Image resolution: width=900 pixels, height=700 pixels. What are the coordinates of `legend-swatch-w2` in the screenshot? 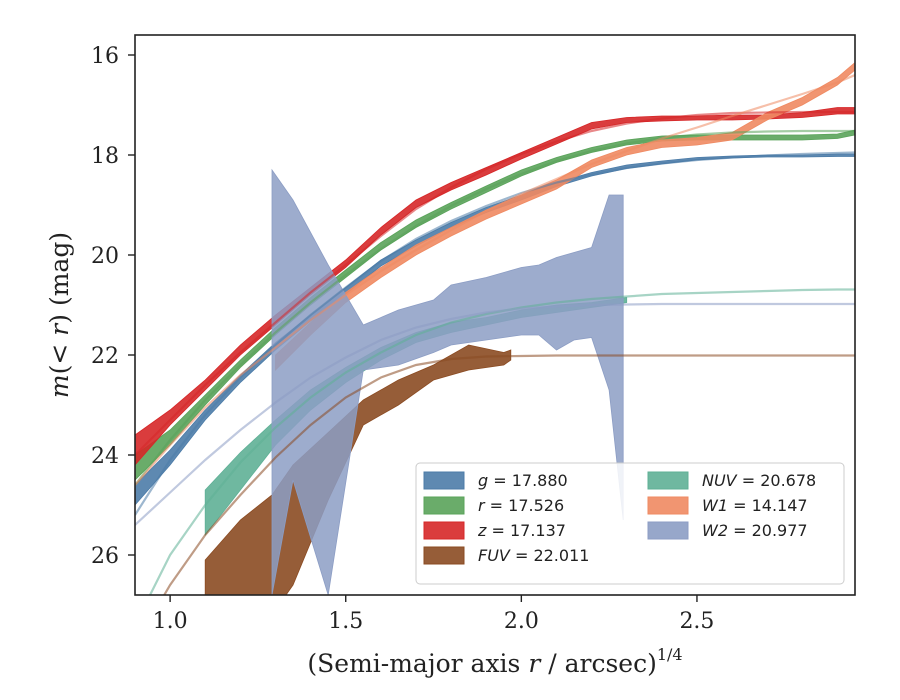 It's located at (668, 530).